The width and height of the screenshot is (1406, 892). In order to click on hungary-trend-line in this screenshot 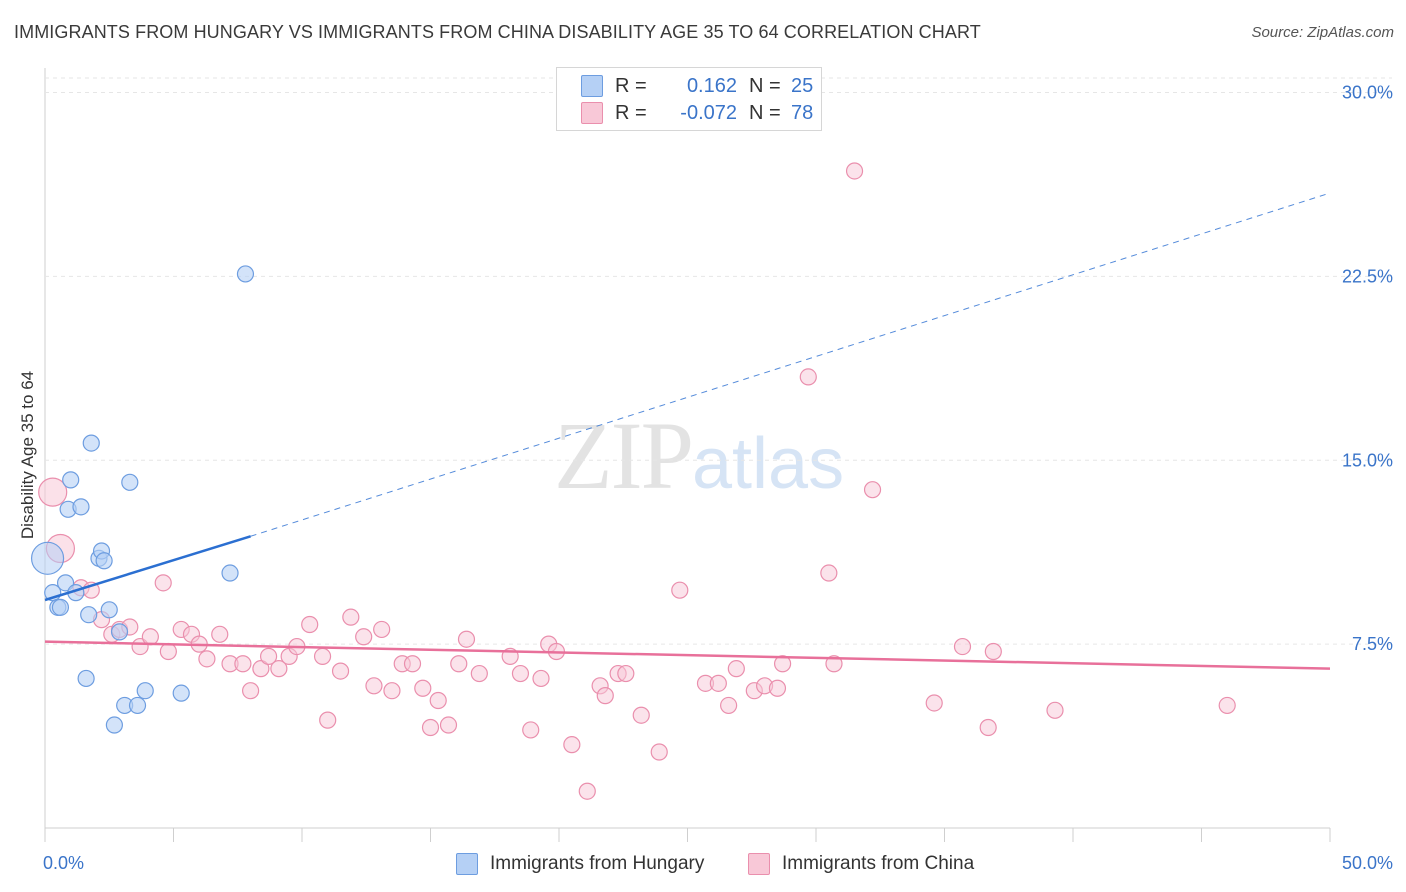, I will do `click(147, 568)`.